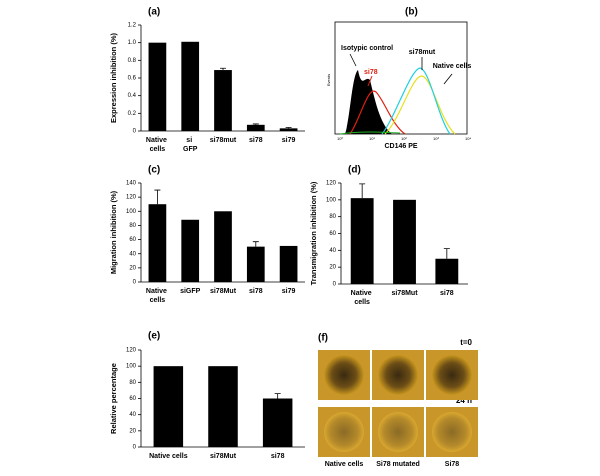 The height and width of the screenshot is (476, 600). What do you see at coordinates (113, 78) in the screenshot?
I see `y-label: Expression inhibition (%)` at bounding box center [113, 78].